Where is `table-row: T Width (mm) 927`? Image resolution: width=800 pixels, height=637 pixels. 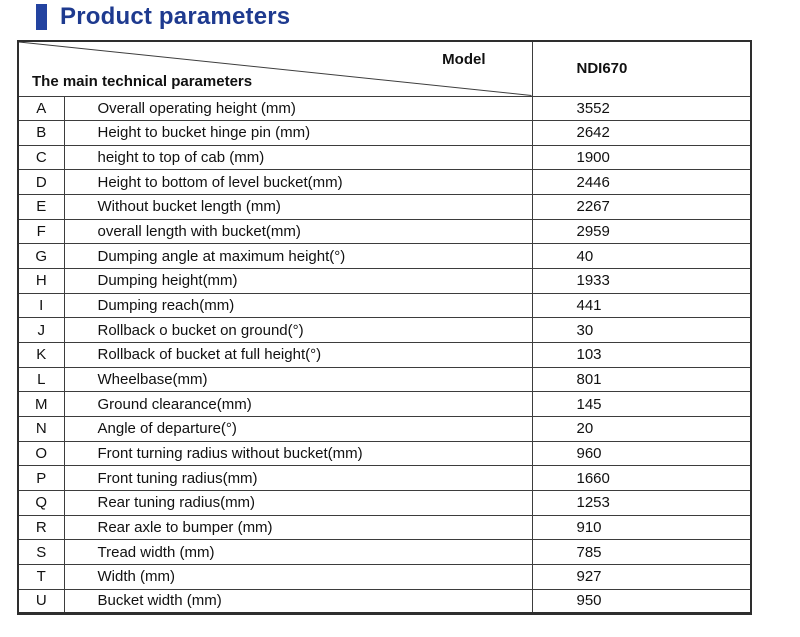
table-row: T Width (mm) 927 is located at coordinates (384, 576).